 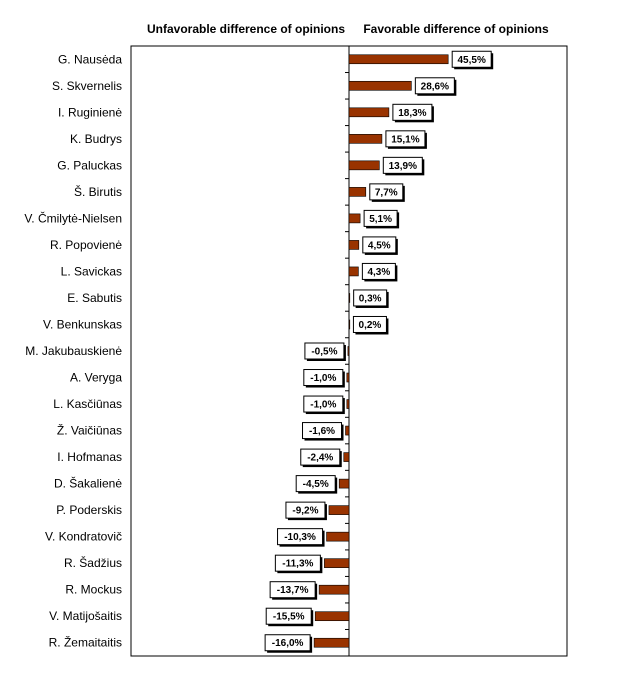 I want to click on category-label: I. Ruginienė, so click(x=90, y=112).